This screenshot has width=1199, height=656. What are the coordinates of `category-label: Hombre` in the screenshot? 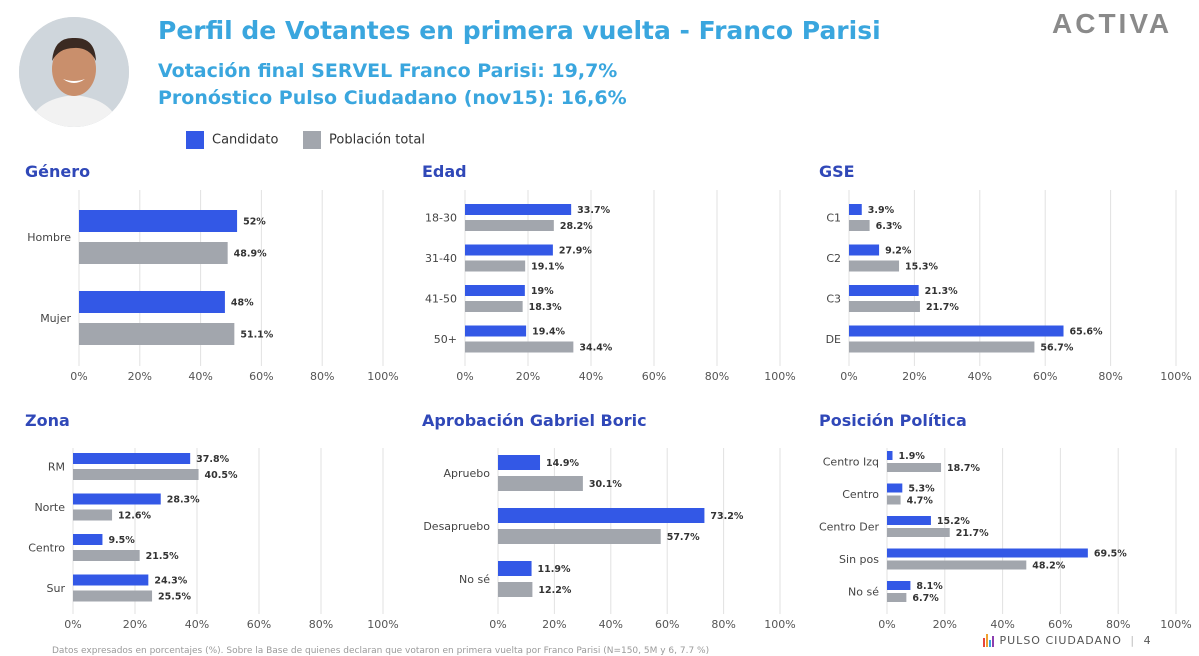 It's located at (49, 237).